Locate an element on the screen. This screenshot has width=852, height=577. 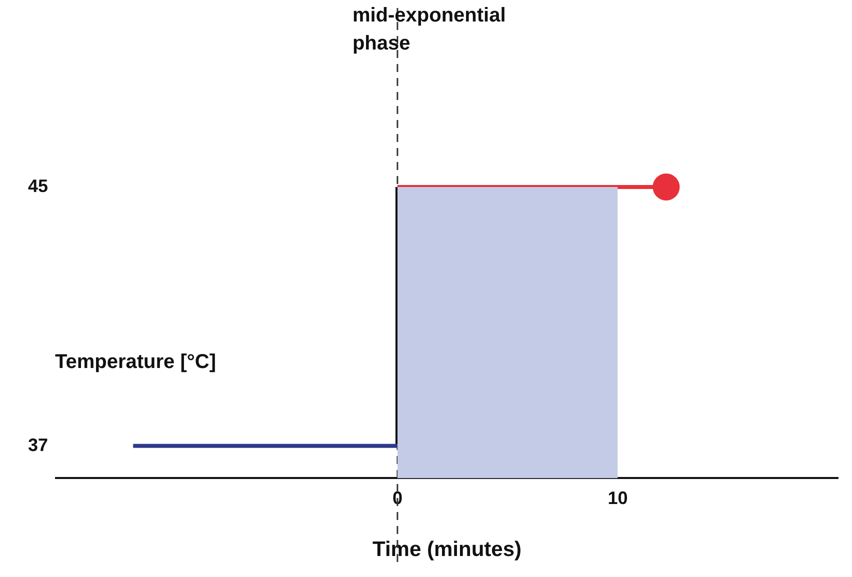
ref-line-label: mid-exponential phase is located at coordinates (429, 29).